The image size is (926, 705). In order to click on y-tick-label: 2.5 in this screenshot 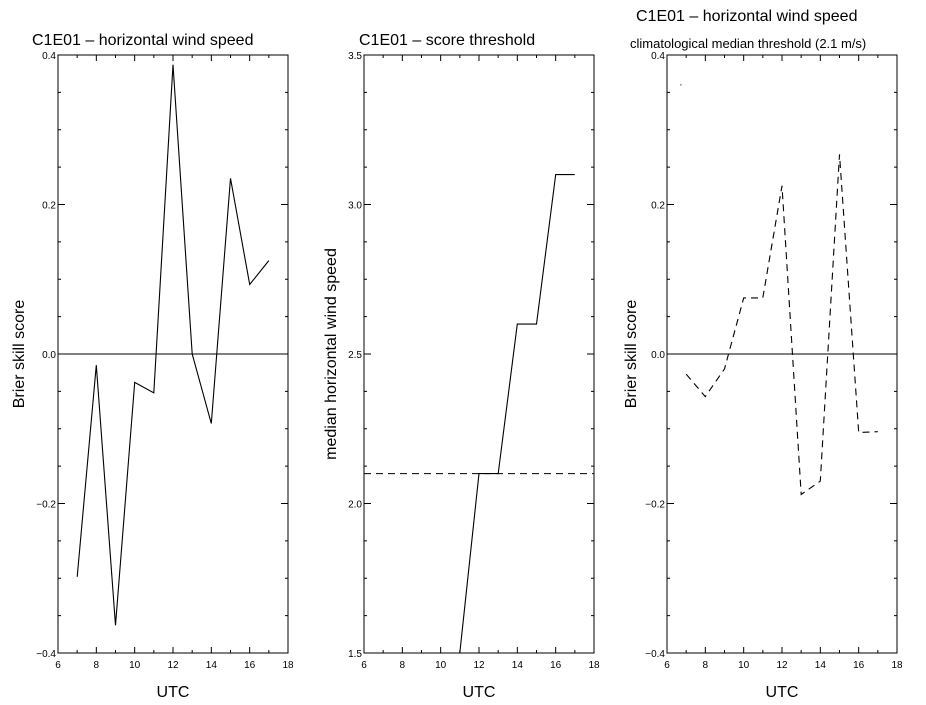, I will do `click(355, 355)`.